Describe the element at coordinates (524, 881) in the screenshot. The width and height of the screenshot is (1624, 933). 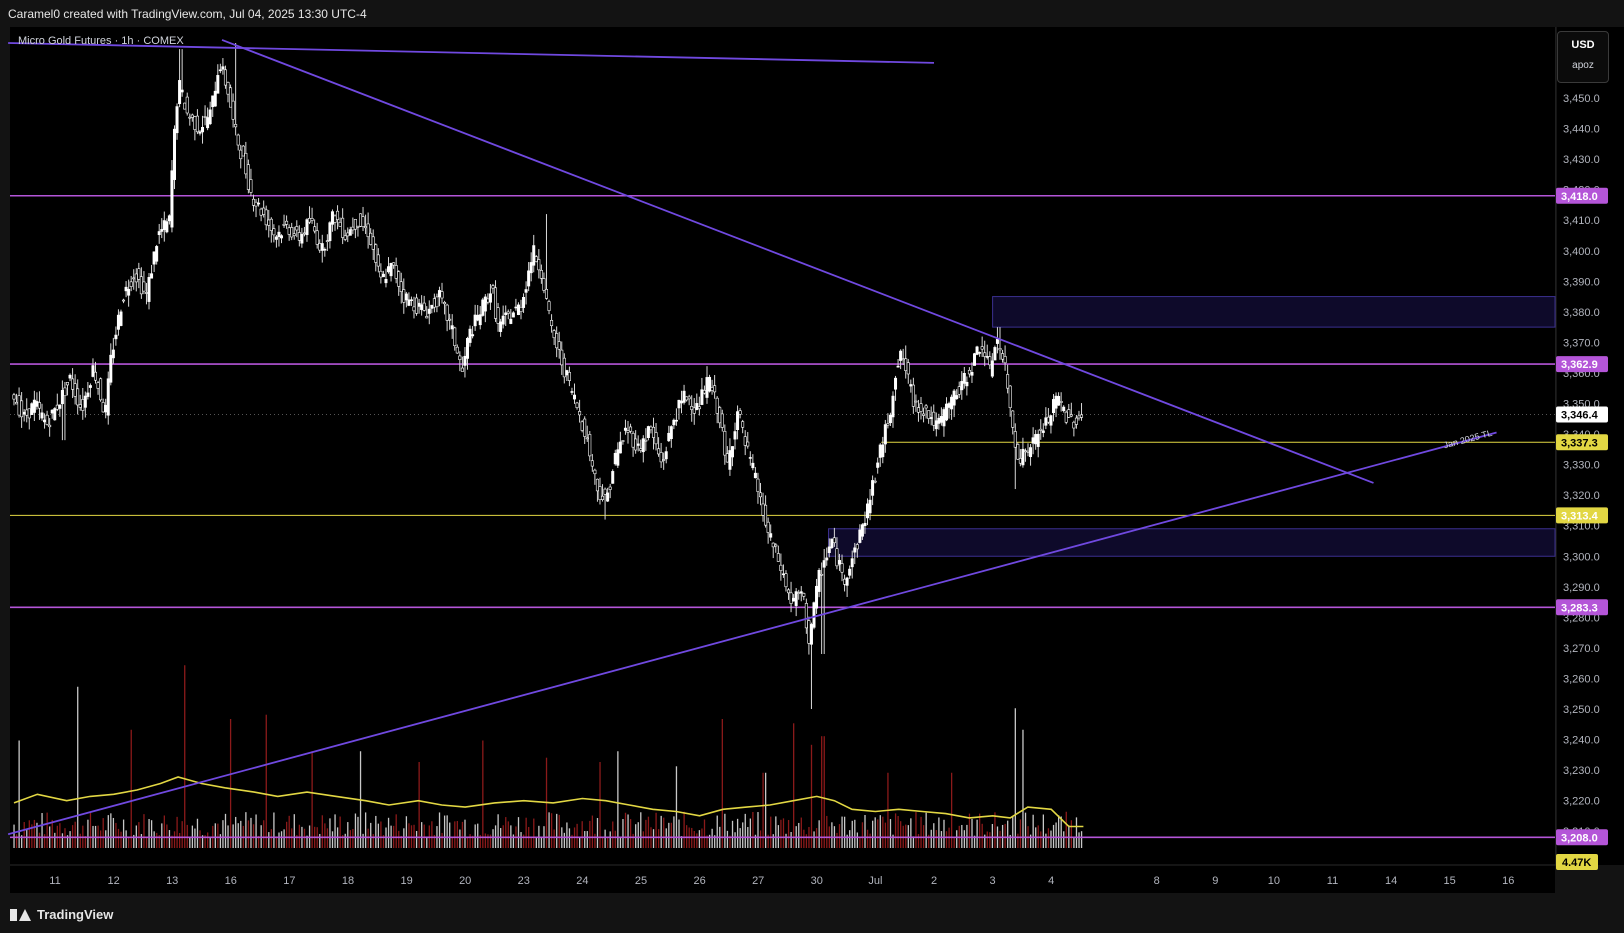
I see `time-tick-label: 23` at that location.